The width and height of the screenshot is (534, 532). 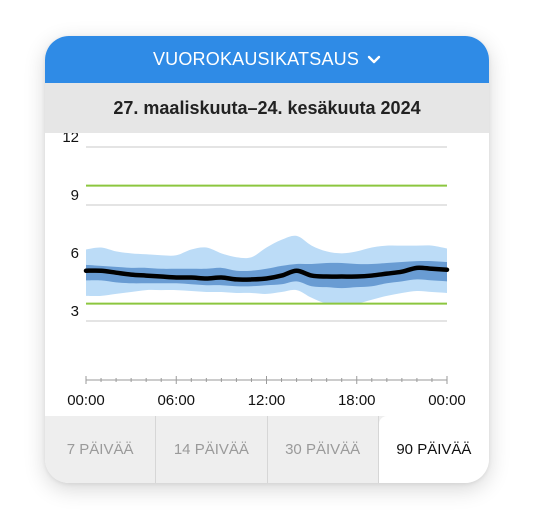 I want to click on y-tick-label: 6, so click(x=75, y=253).